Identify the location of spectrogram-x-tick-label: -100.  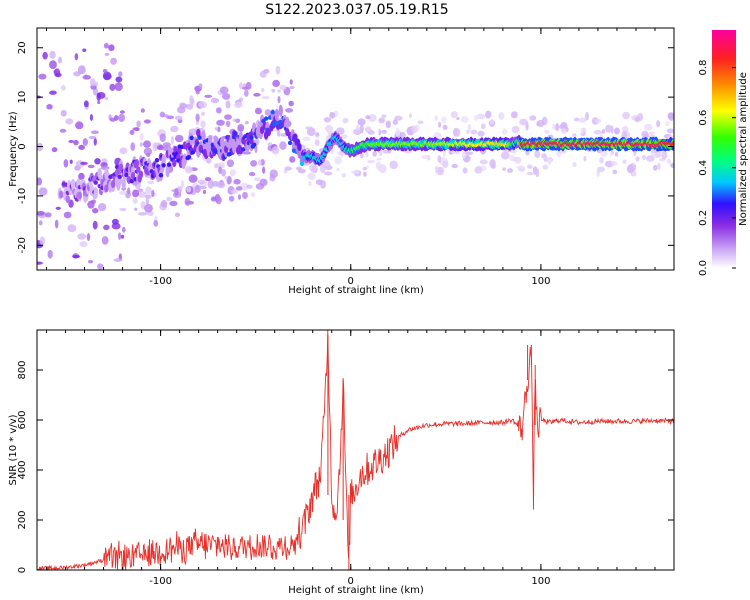
(160, 281).